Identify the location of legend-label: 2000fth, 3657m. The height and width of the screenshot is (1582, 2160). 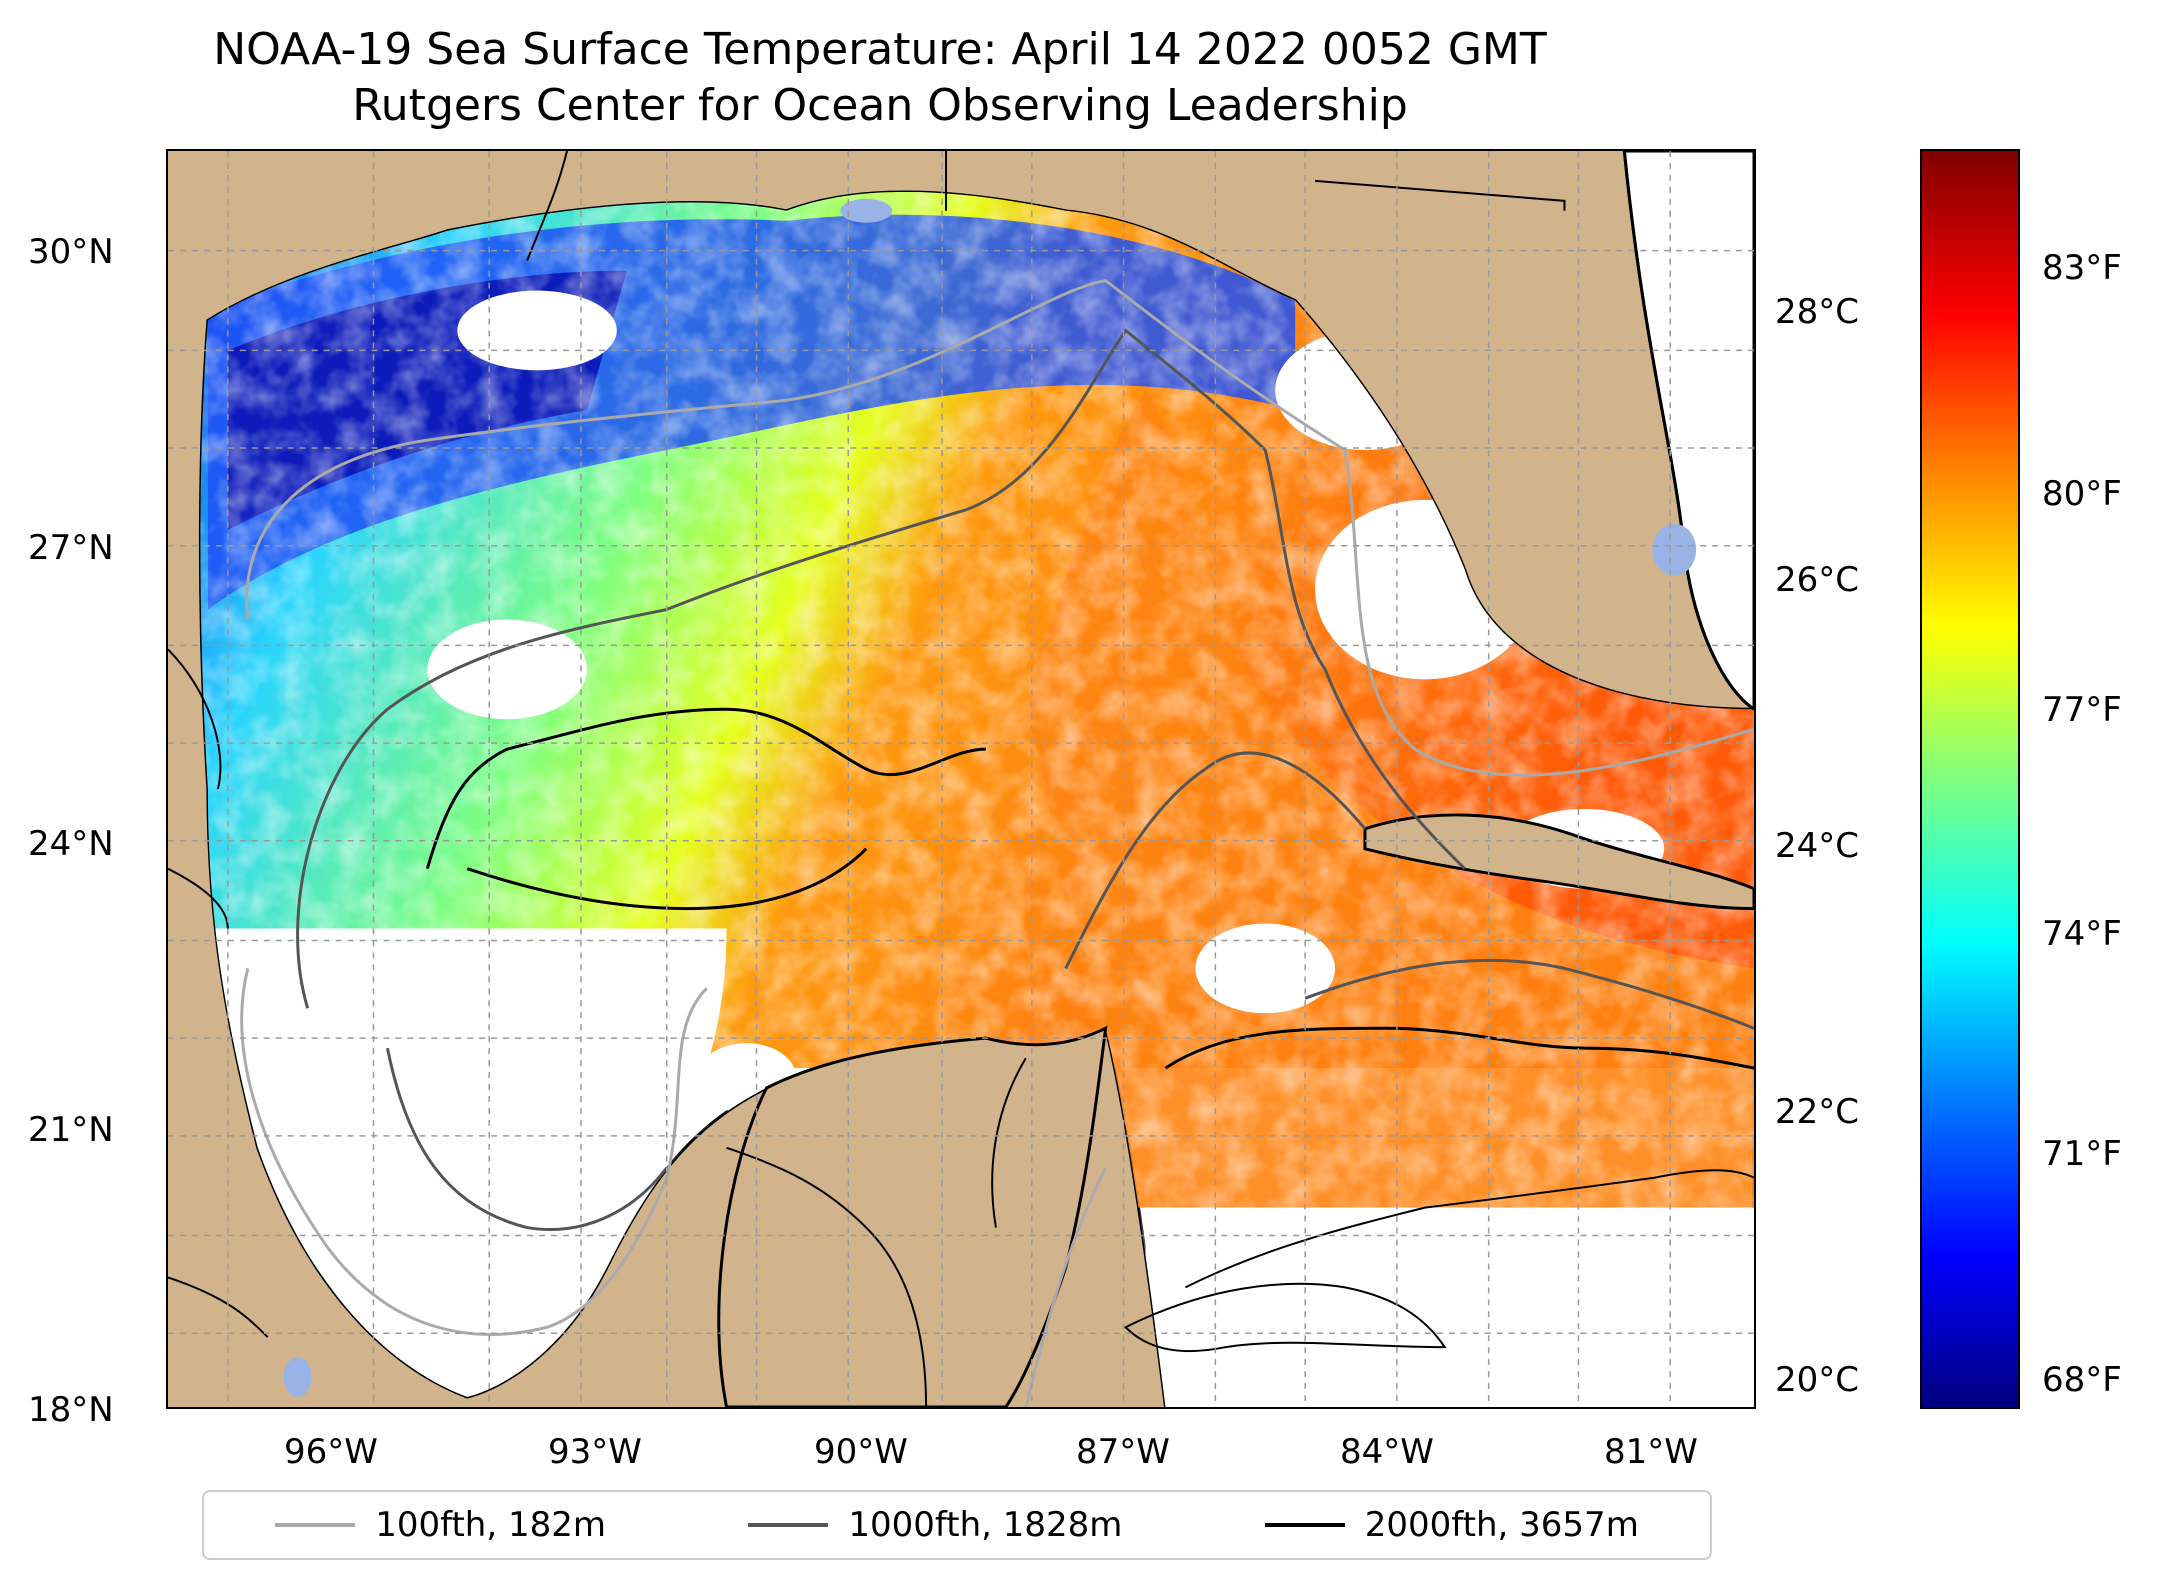
(1501, 1525).